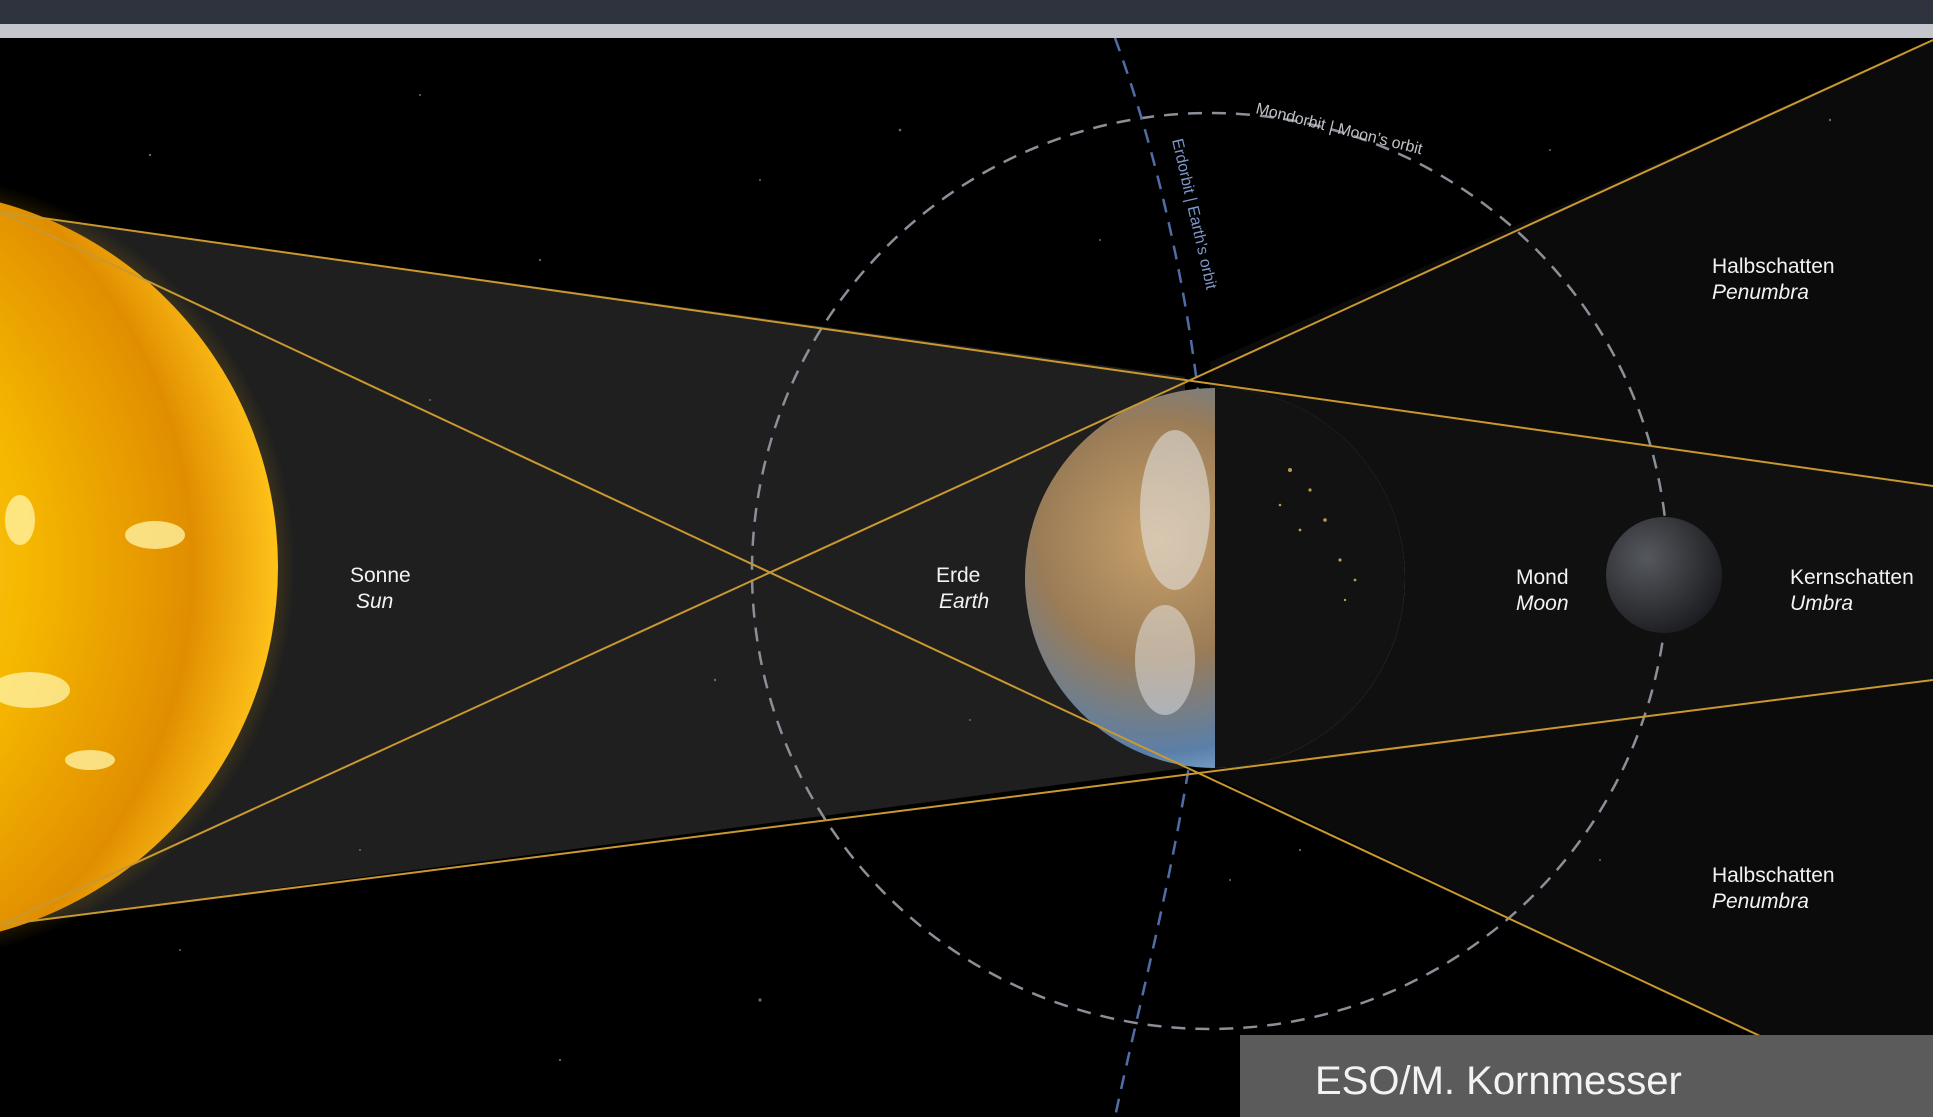  What do you see at coordinates (1542, 577) in the screenshot?
I see `moon-label-de: Mond` at bounding box center [1542, 577].